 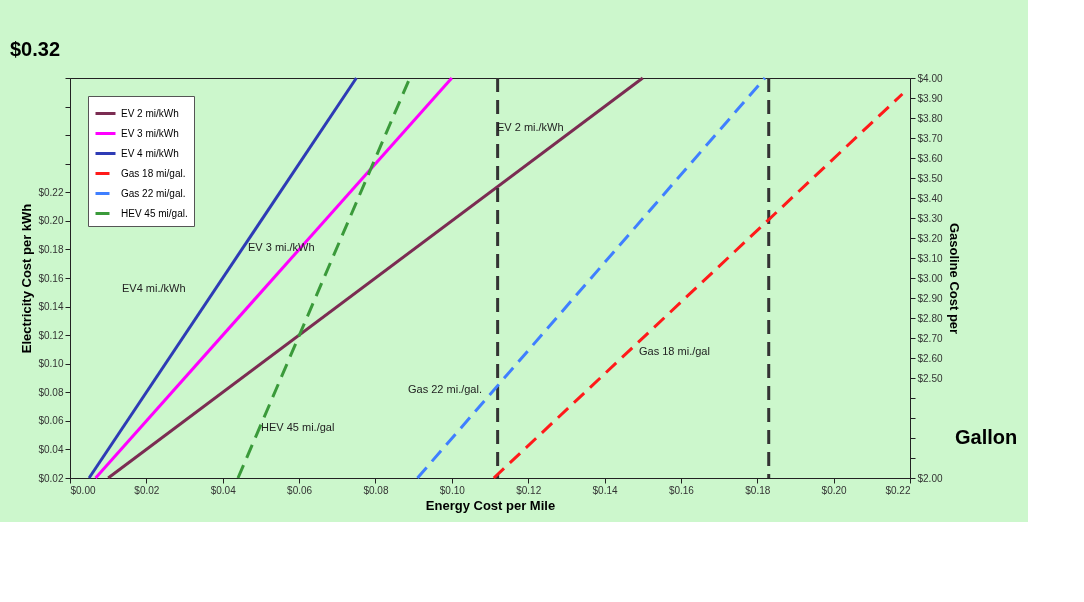 What do you see at coordinates (681, 490) in the screenshot?
I see `x-tick-label: $0.16` at bounding box center [681, 490].